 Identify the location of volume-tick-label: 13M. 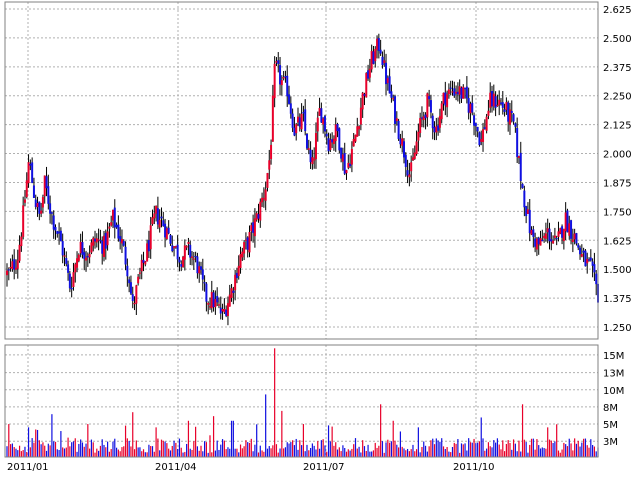
(613, 374).